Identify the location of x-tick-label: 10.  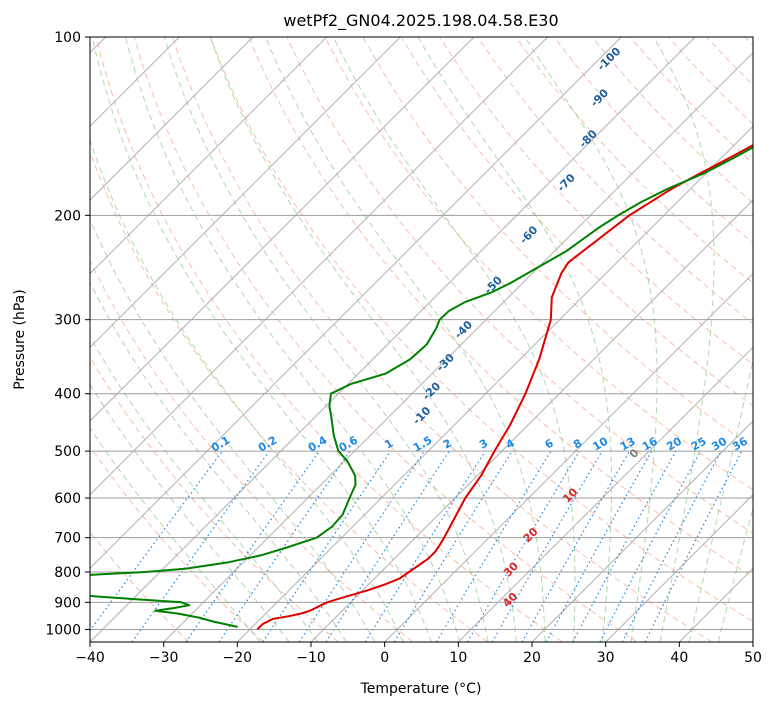
(458, 658).